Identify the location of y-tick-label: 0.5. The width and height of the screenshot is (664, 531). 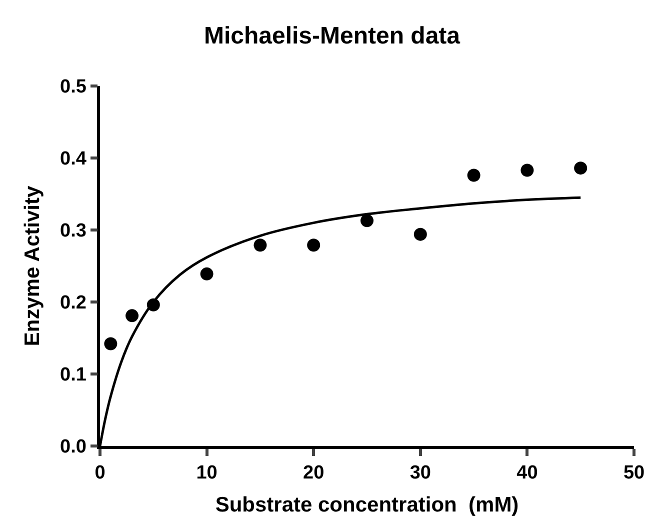
(73, 87).